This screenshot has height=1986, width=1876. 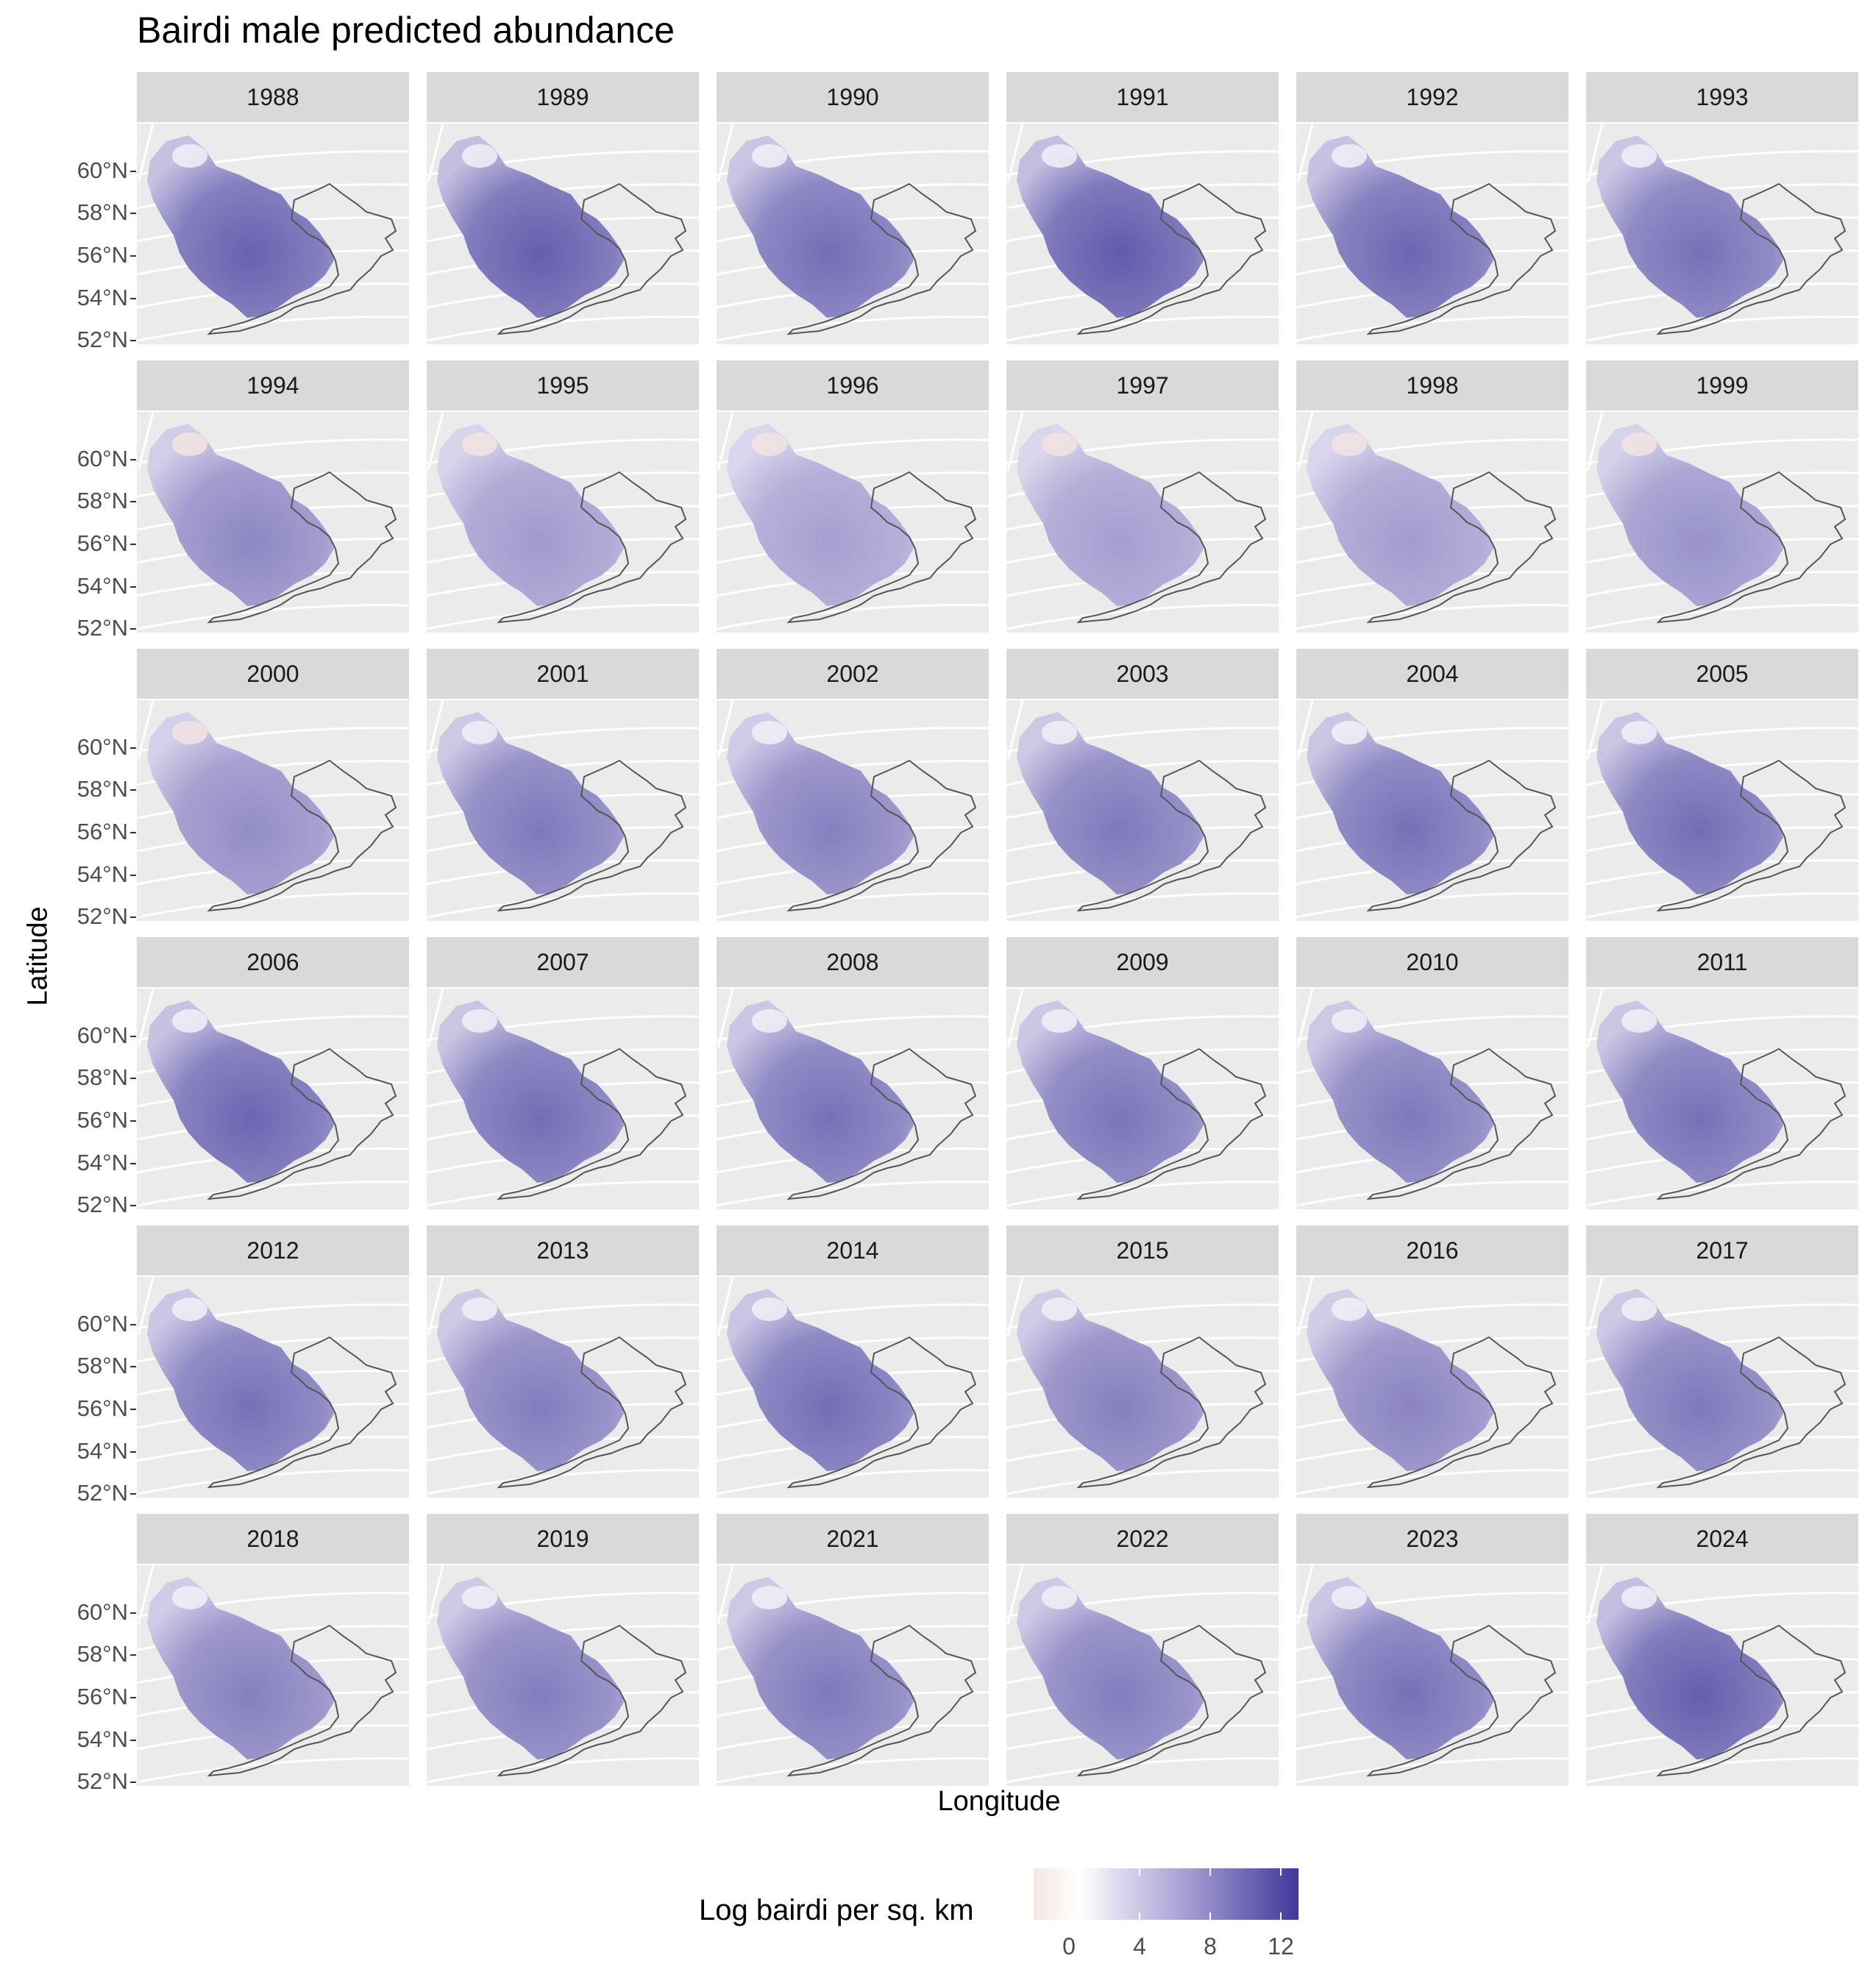 I want to click on legend-tick-label: 8, so click(x=1210, y=1946).